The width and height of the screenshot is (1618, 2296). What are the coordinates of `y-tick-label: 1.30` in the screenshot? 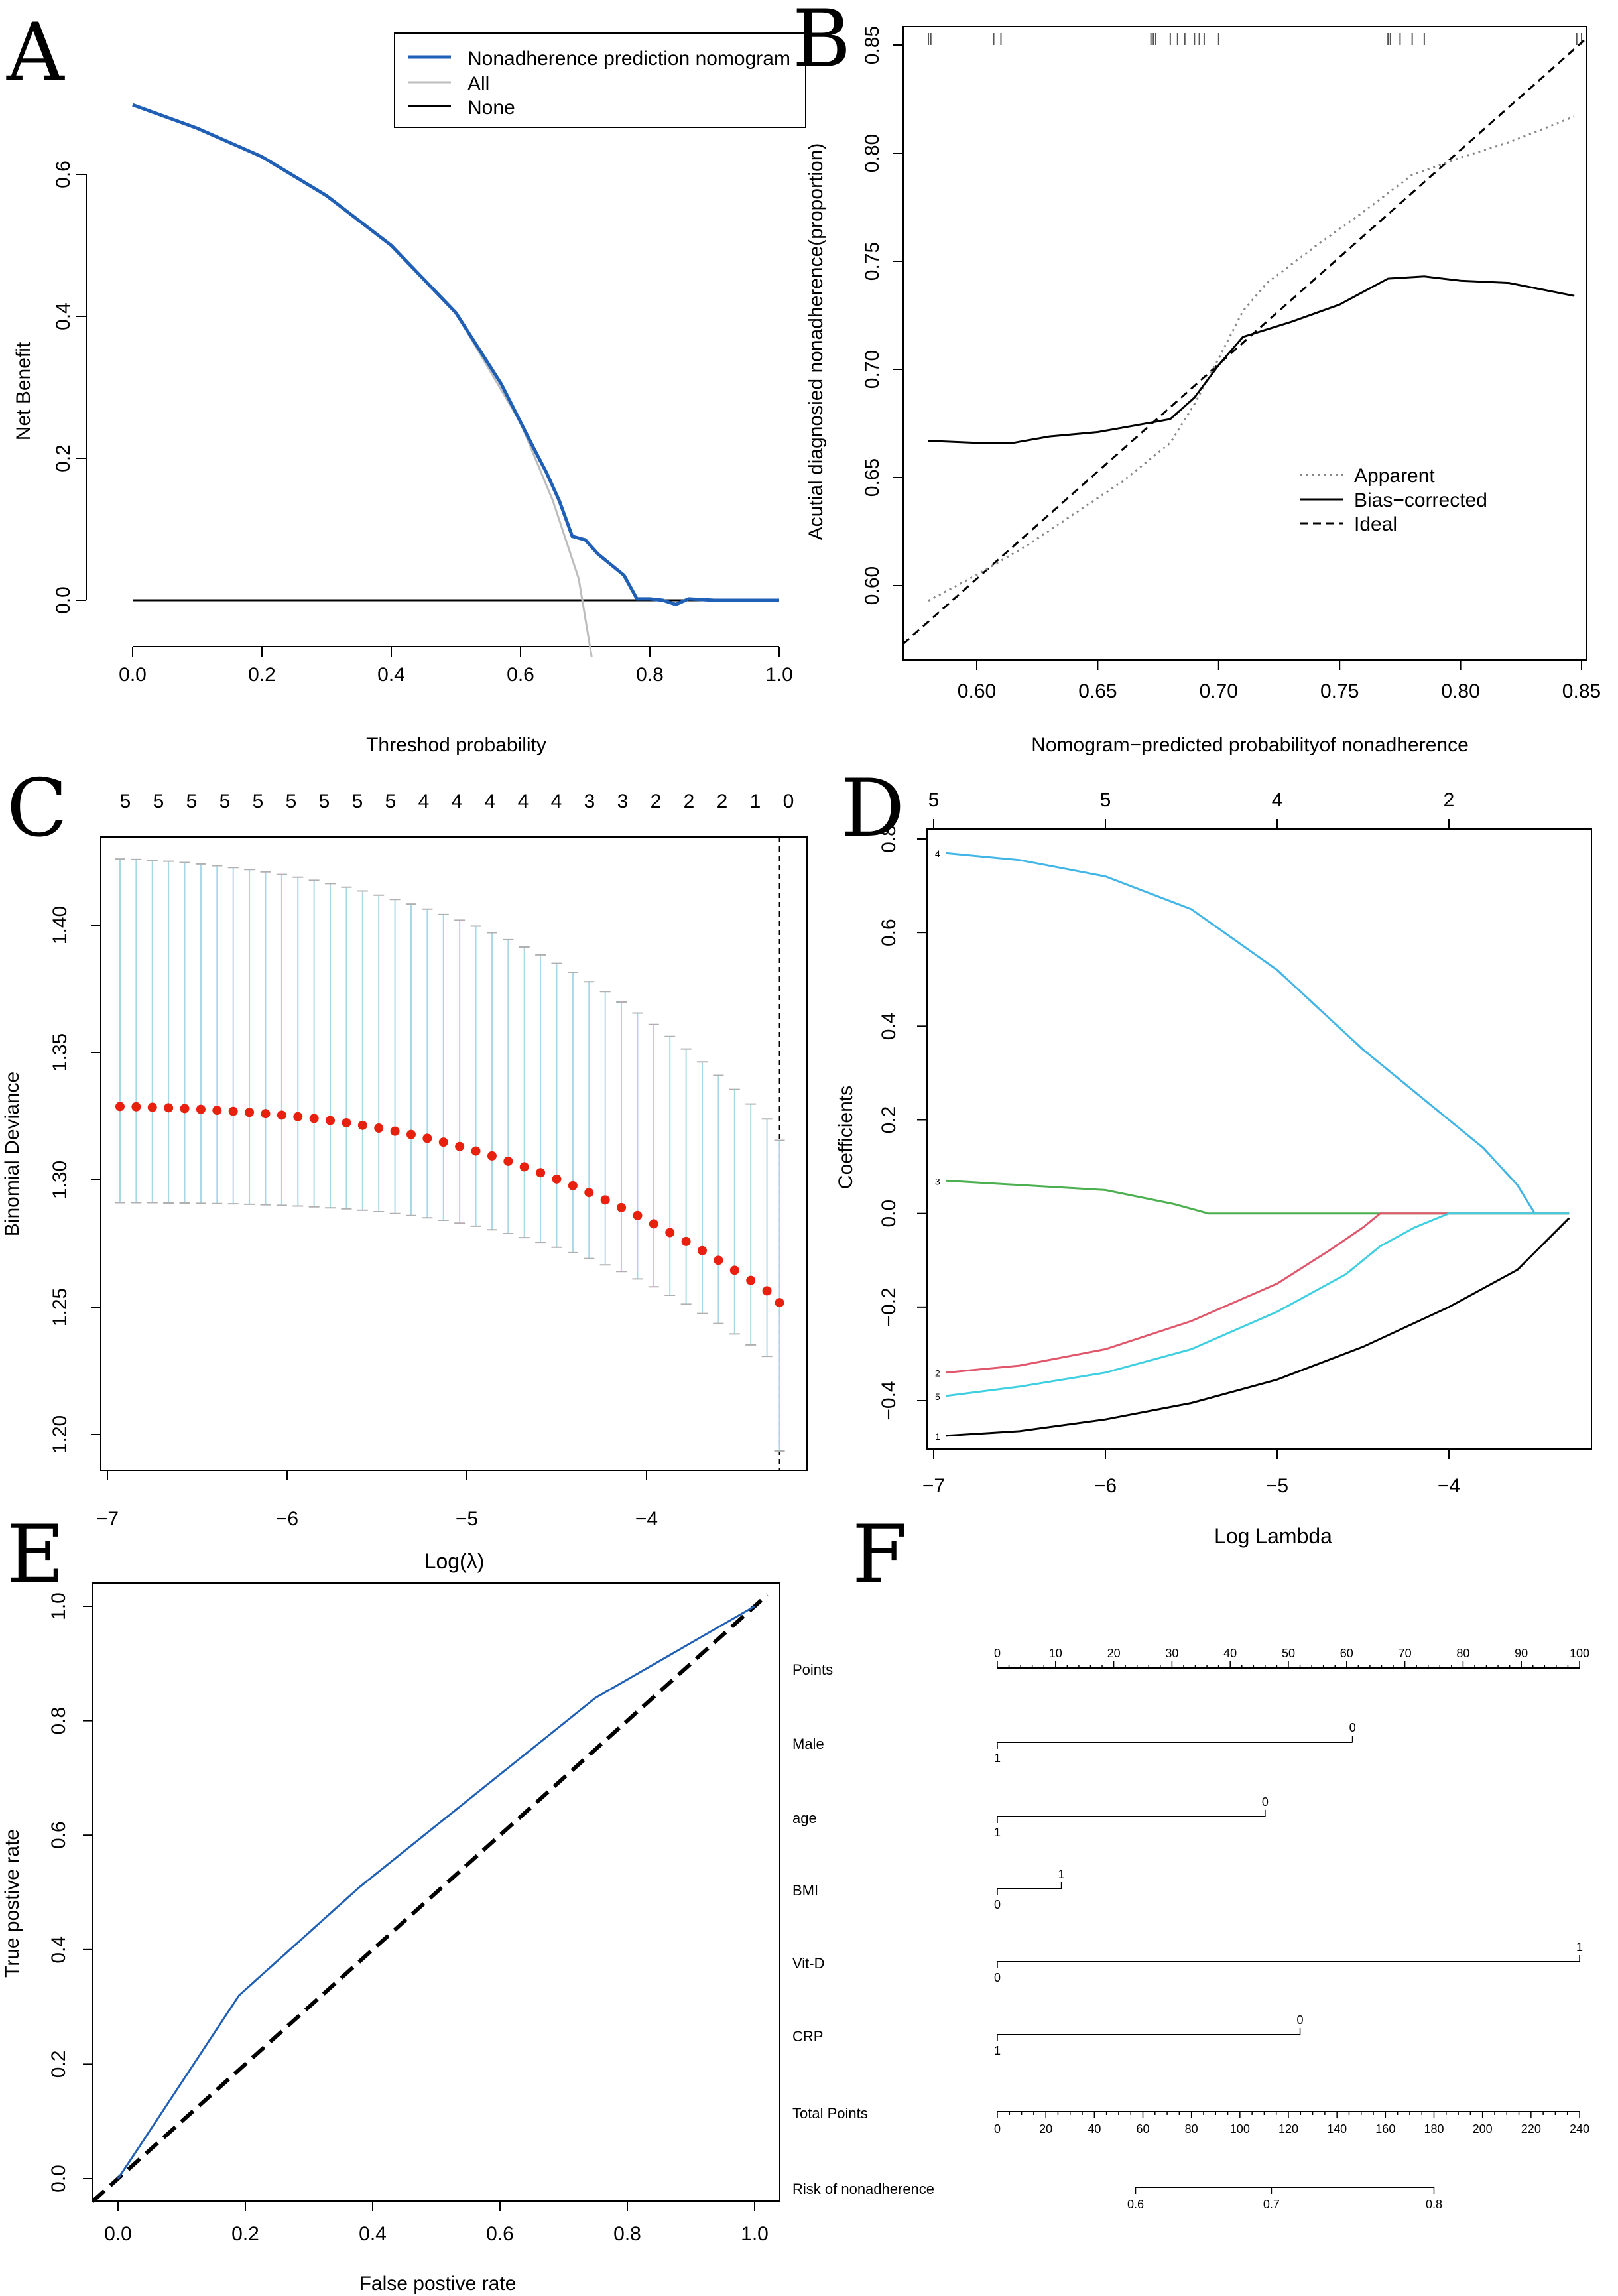 It's located at (60, 1180).